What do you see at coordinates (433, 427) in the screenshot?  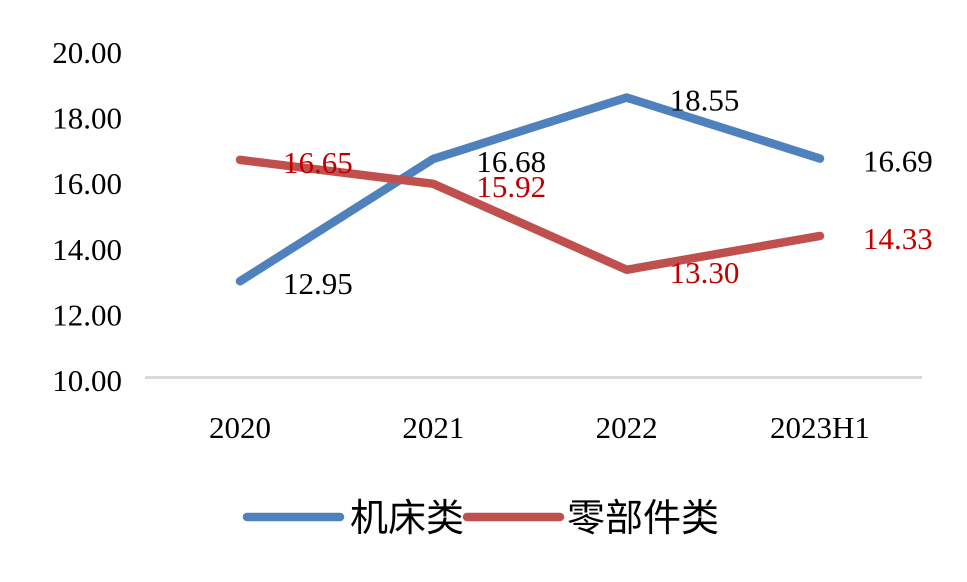 I see `x-tick-label: 2021` at bounding box center [433, 427].